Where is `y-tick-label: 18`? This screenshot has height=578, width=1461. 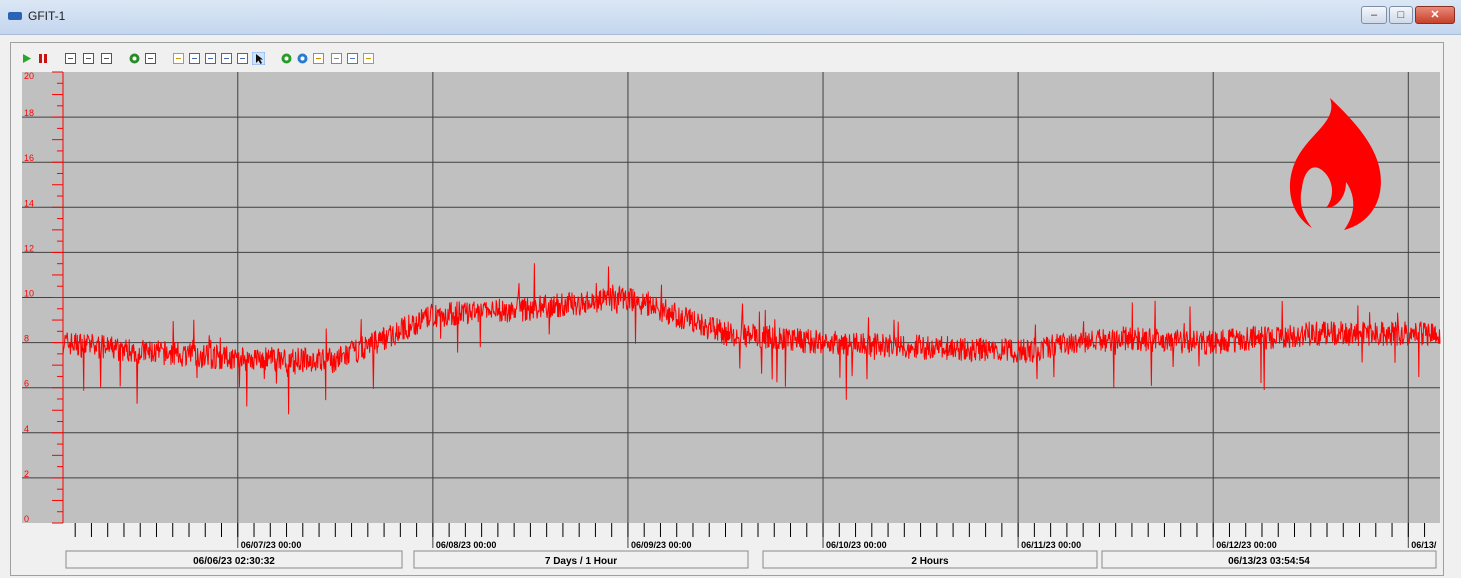
y-tick-label: 18 is located at coordinates (29, 113).